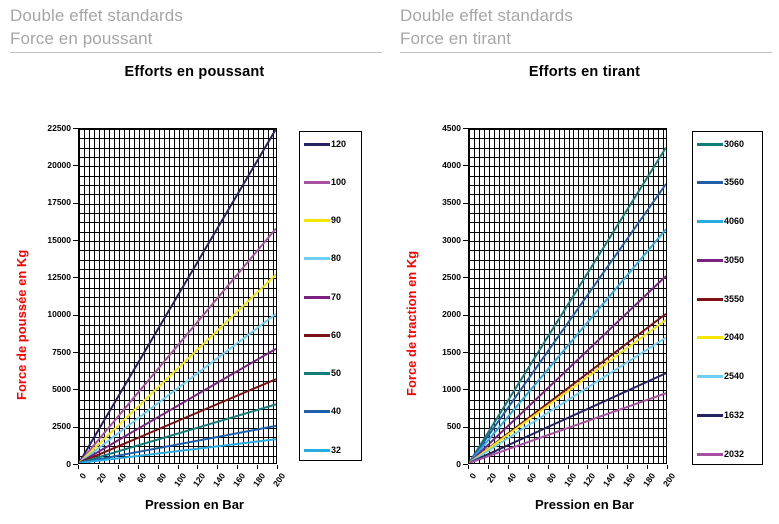  What do you see at coordinates (325, 182) in the screenshot?
I see `legend-item-100: 100` at bounding box center [325, 182].